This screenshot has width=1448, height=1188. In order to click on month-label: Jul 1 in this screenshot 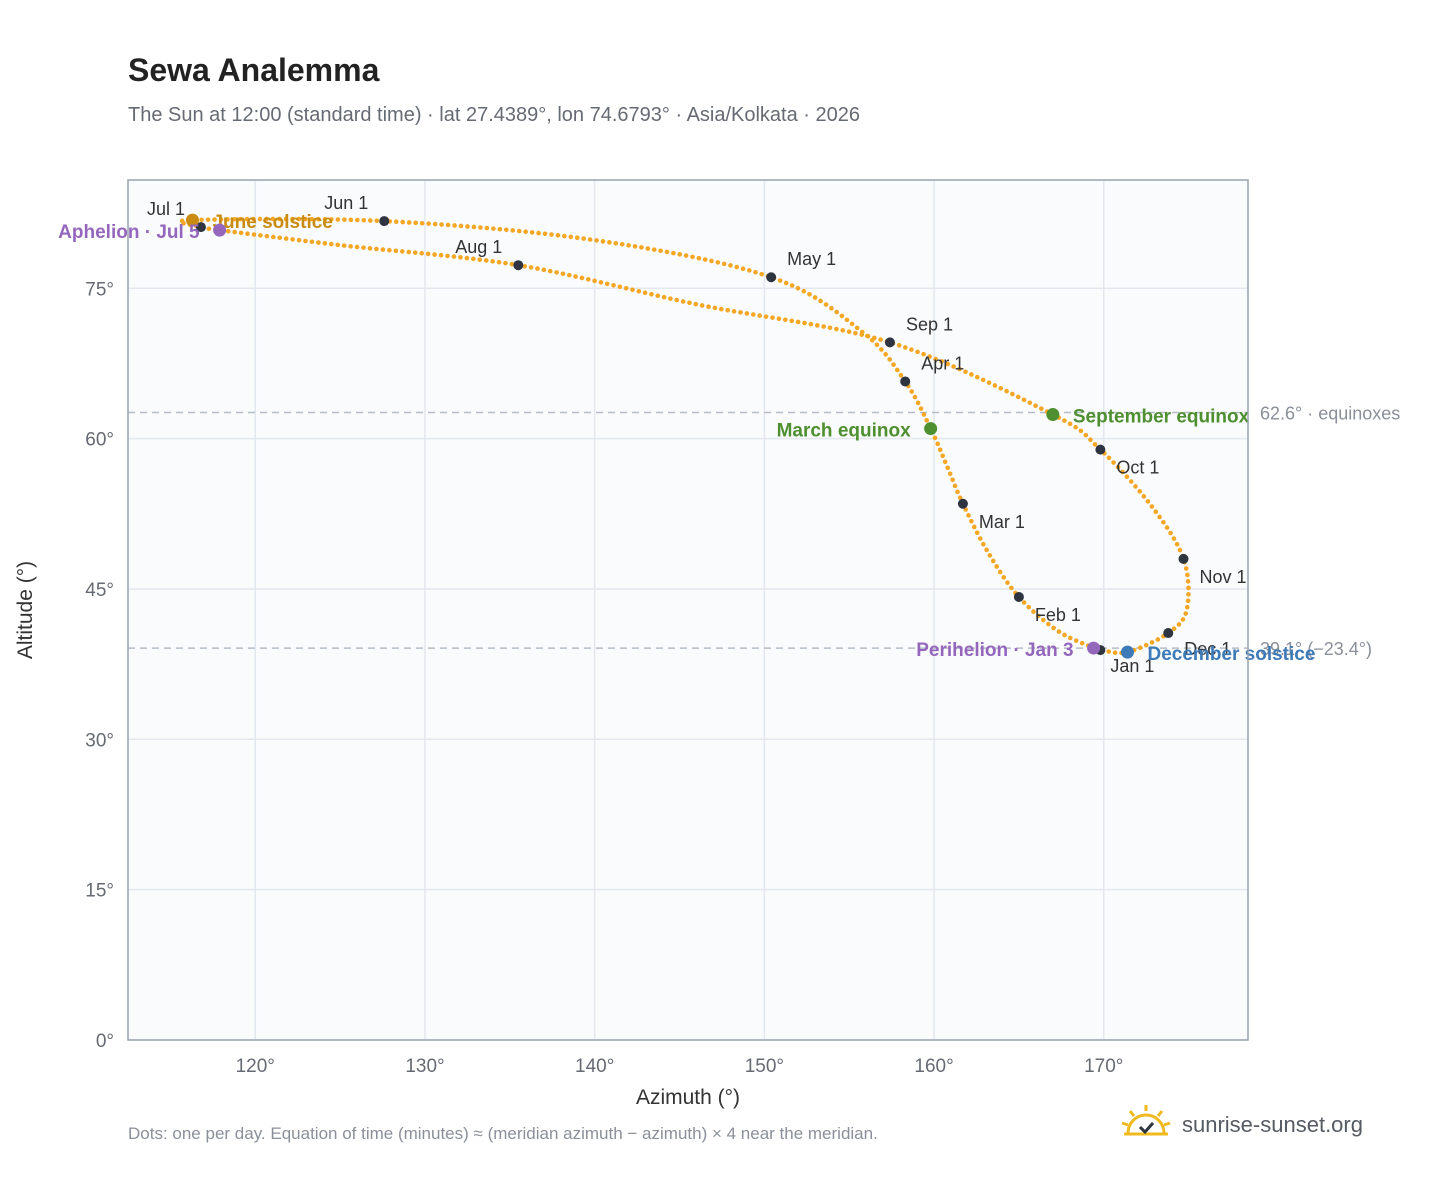, I will do `click(166, 209)`.